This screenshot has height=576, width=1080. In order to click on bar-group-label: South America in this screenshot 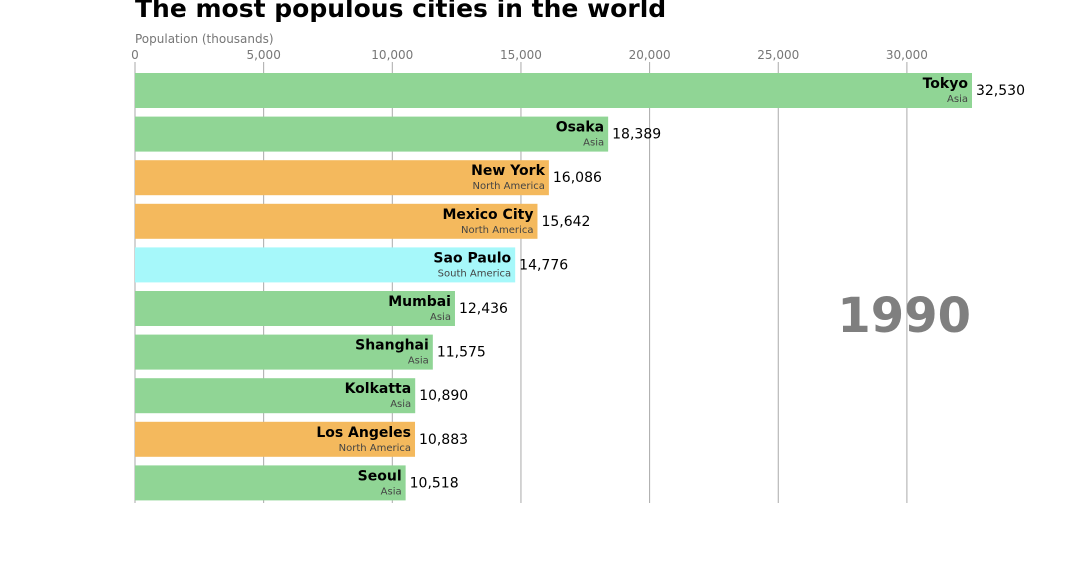, I will do `click(475, 273)`.